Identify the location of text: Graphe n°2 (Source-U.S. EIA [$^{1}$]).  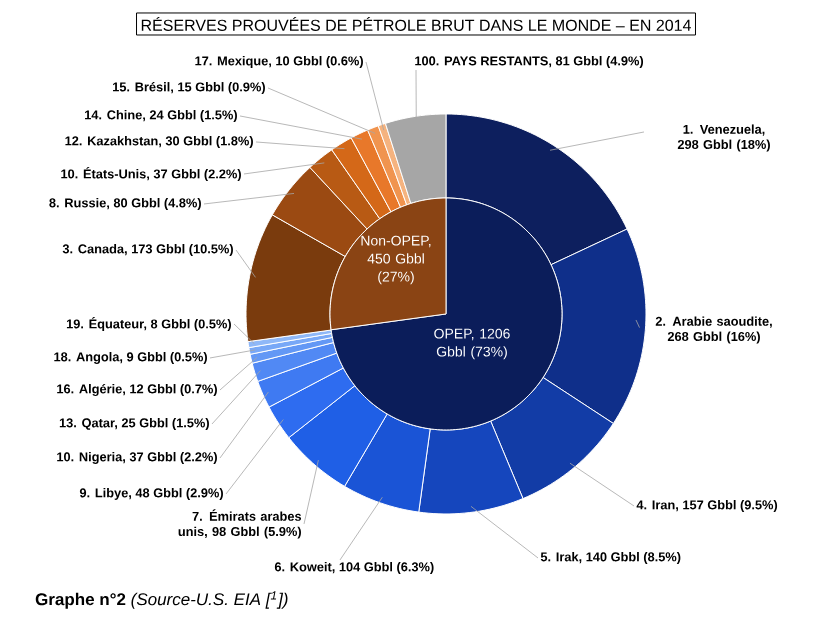
(161, 600).